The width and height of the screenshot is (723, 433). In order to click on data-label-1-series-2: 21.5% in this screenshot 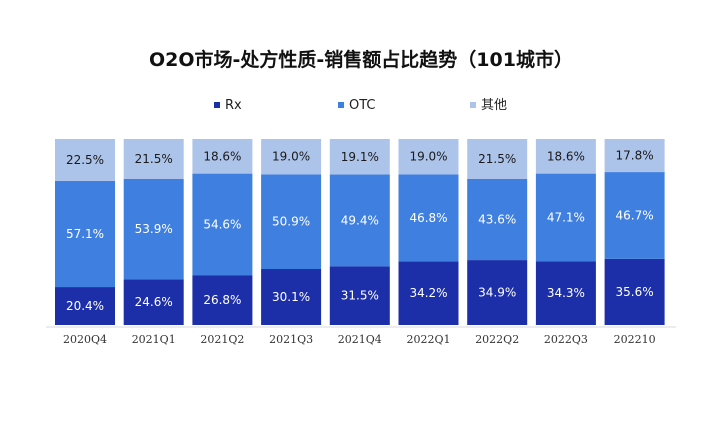, I will do `click(154, 159)`.